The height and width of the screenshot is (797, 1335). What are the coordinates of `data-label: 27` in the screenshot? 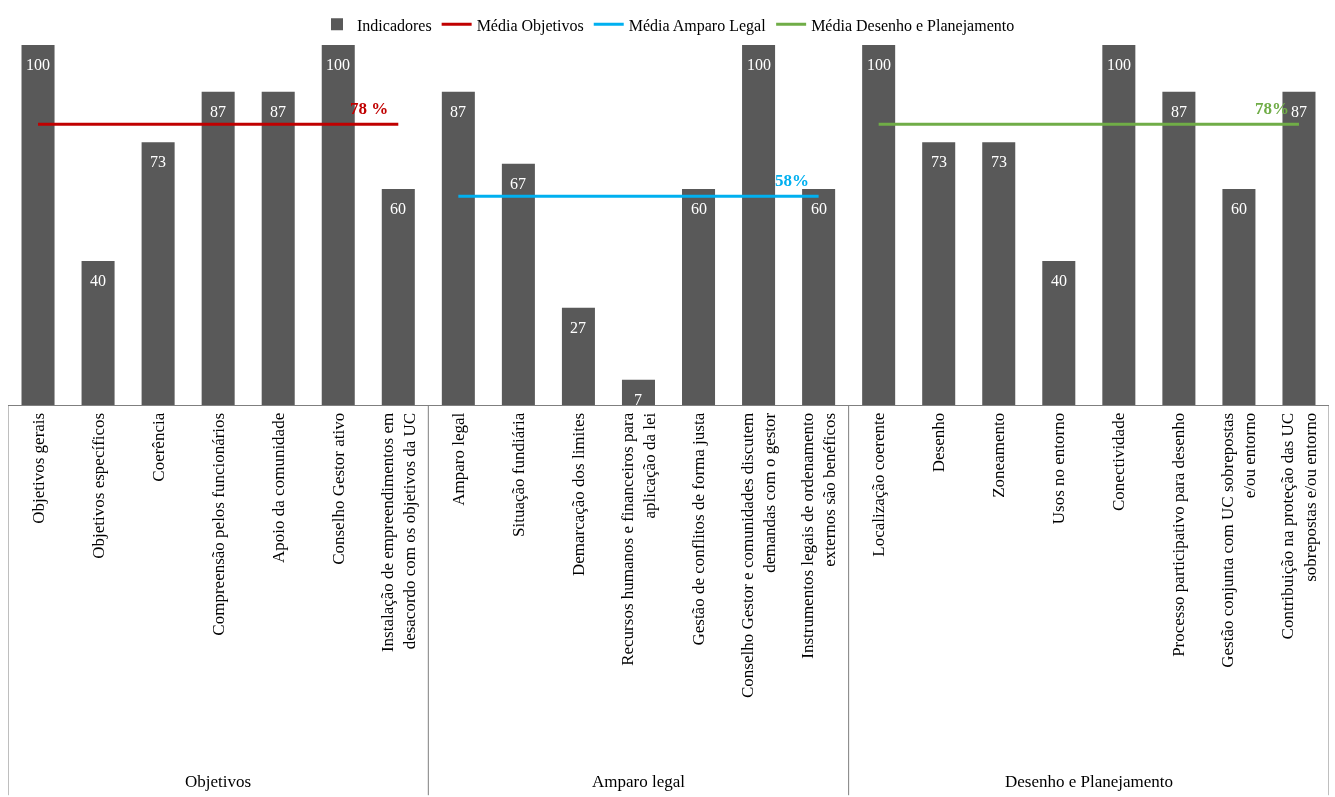 It's located at (578, 327).